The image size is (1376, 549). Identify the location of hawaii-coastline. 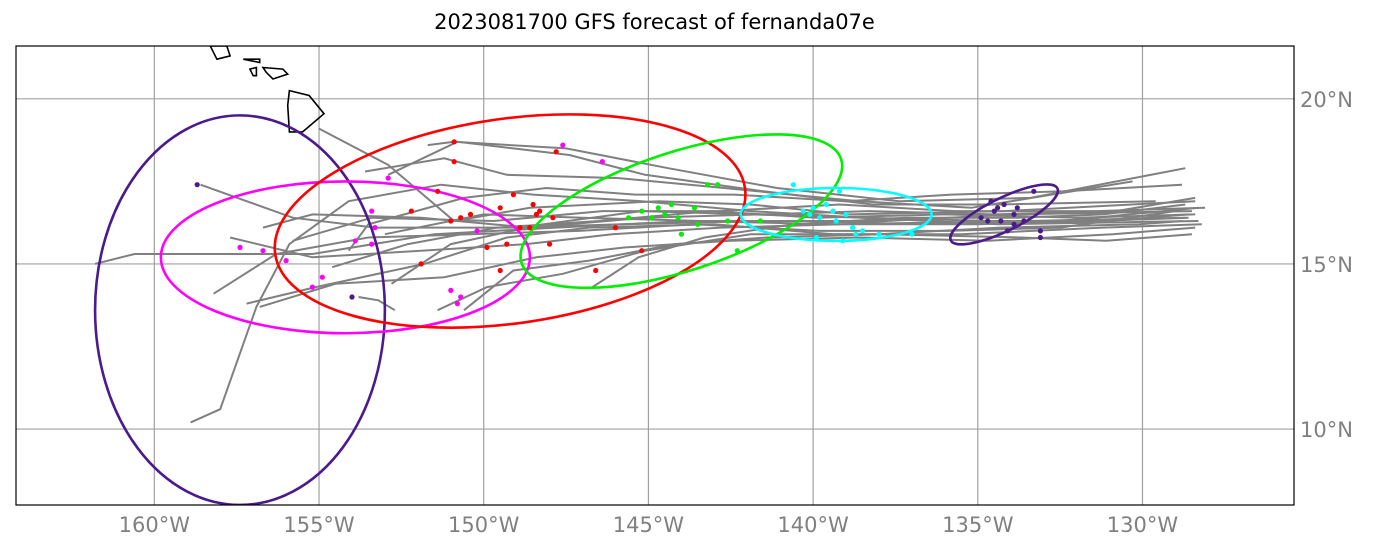
(243, 78).